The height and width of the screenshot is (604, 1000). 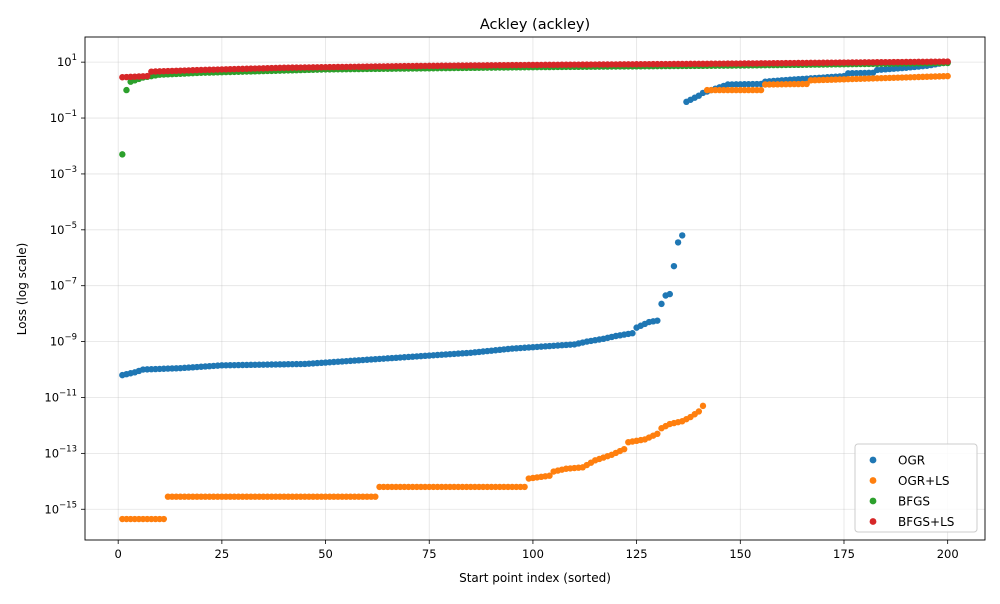 What do you see at coordinates (429, 554) in the screenshot?
I see `x-tick-label: 75` at bounding box center [429, 554].